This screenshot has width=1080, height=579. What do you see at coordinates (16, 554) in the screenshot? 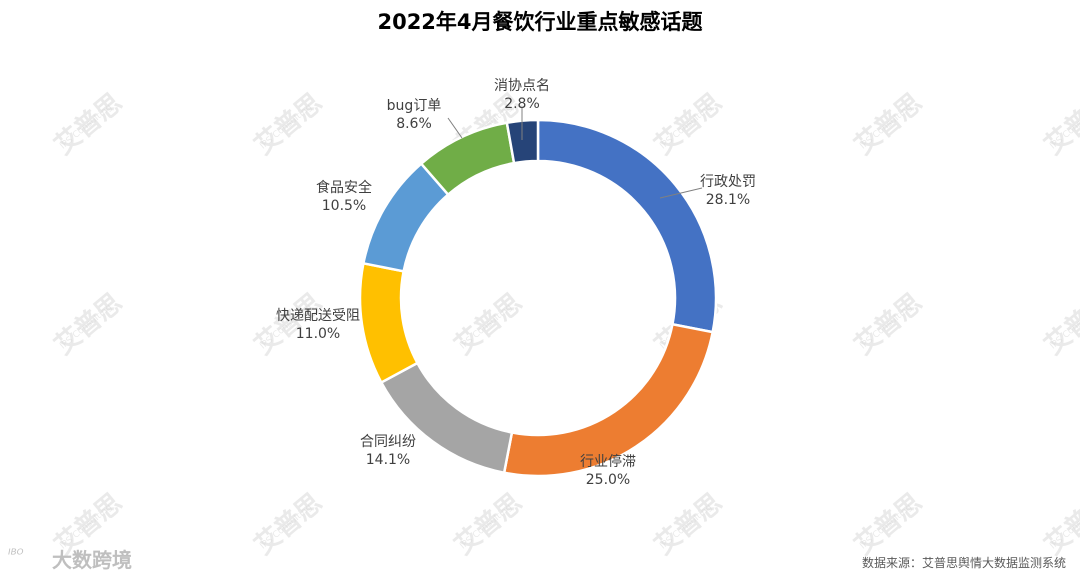
I see `brand-icon: ᴵᴮᴼ` at bounding box center [16, 554].